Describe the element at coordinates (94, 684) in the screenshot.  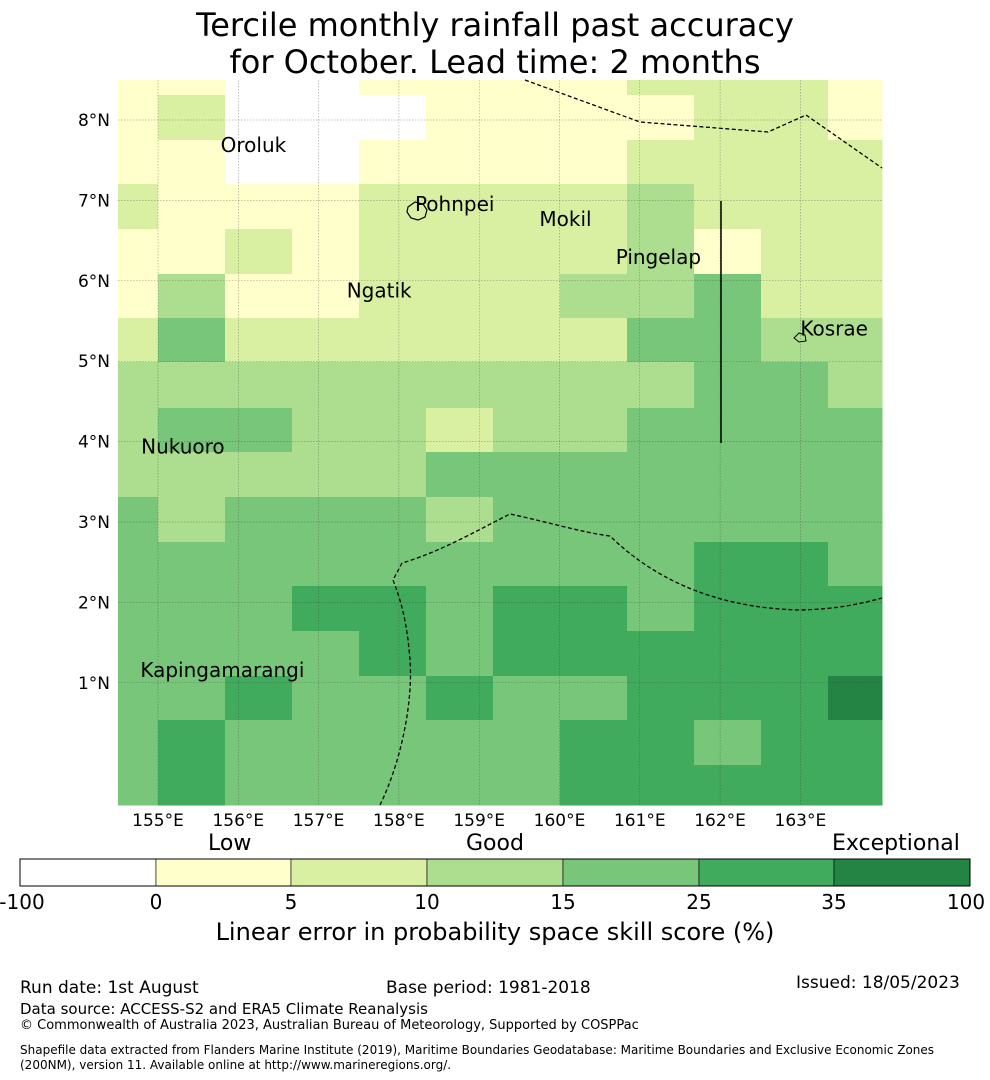
I see `lat-tick-label: 1°N` at that location.